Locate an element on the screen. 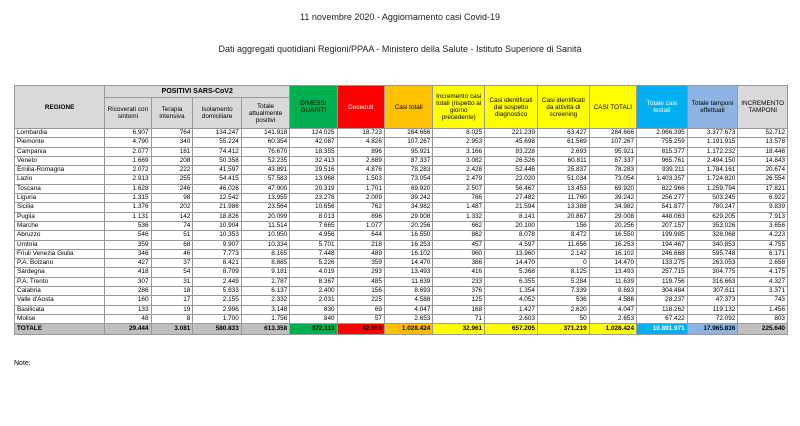 The image size is (800, 426). table-cell: 10.334 is located at coordinates (265, 244).